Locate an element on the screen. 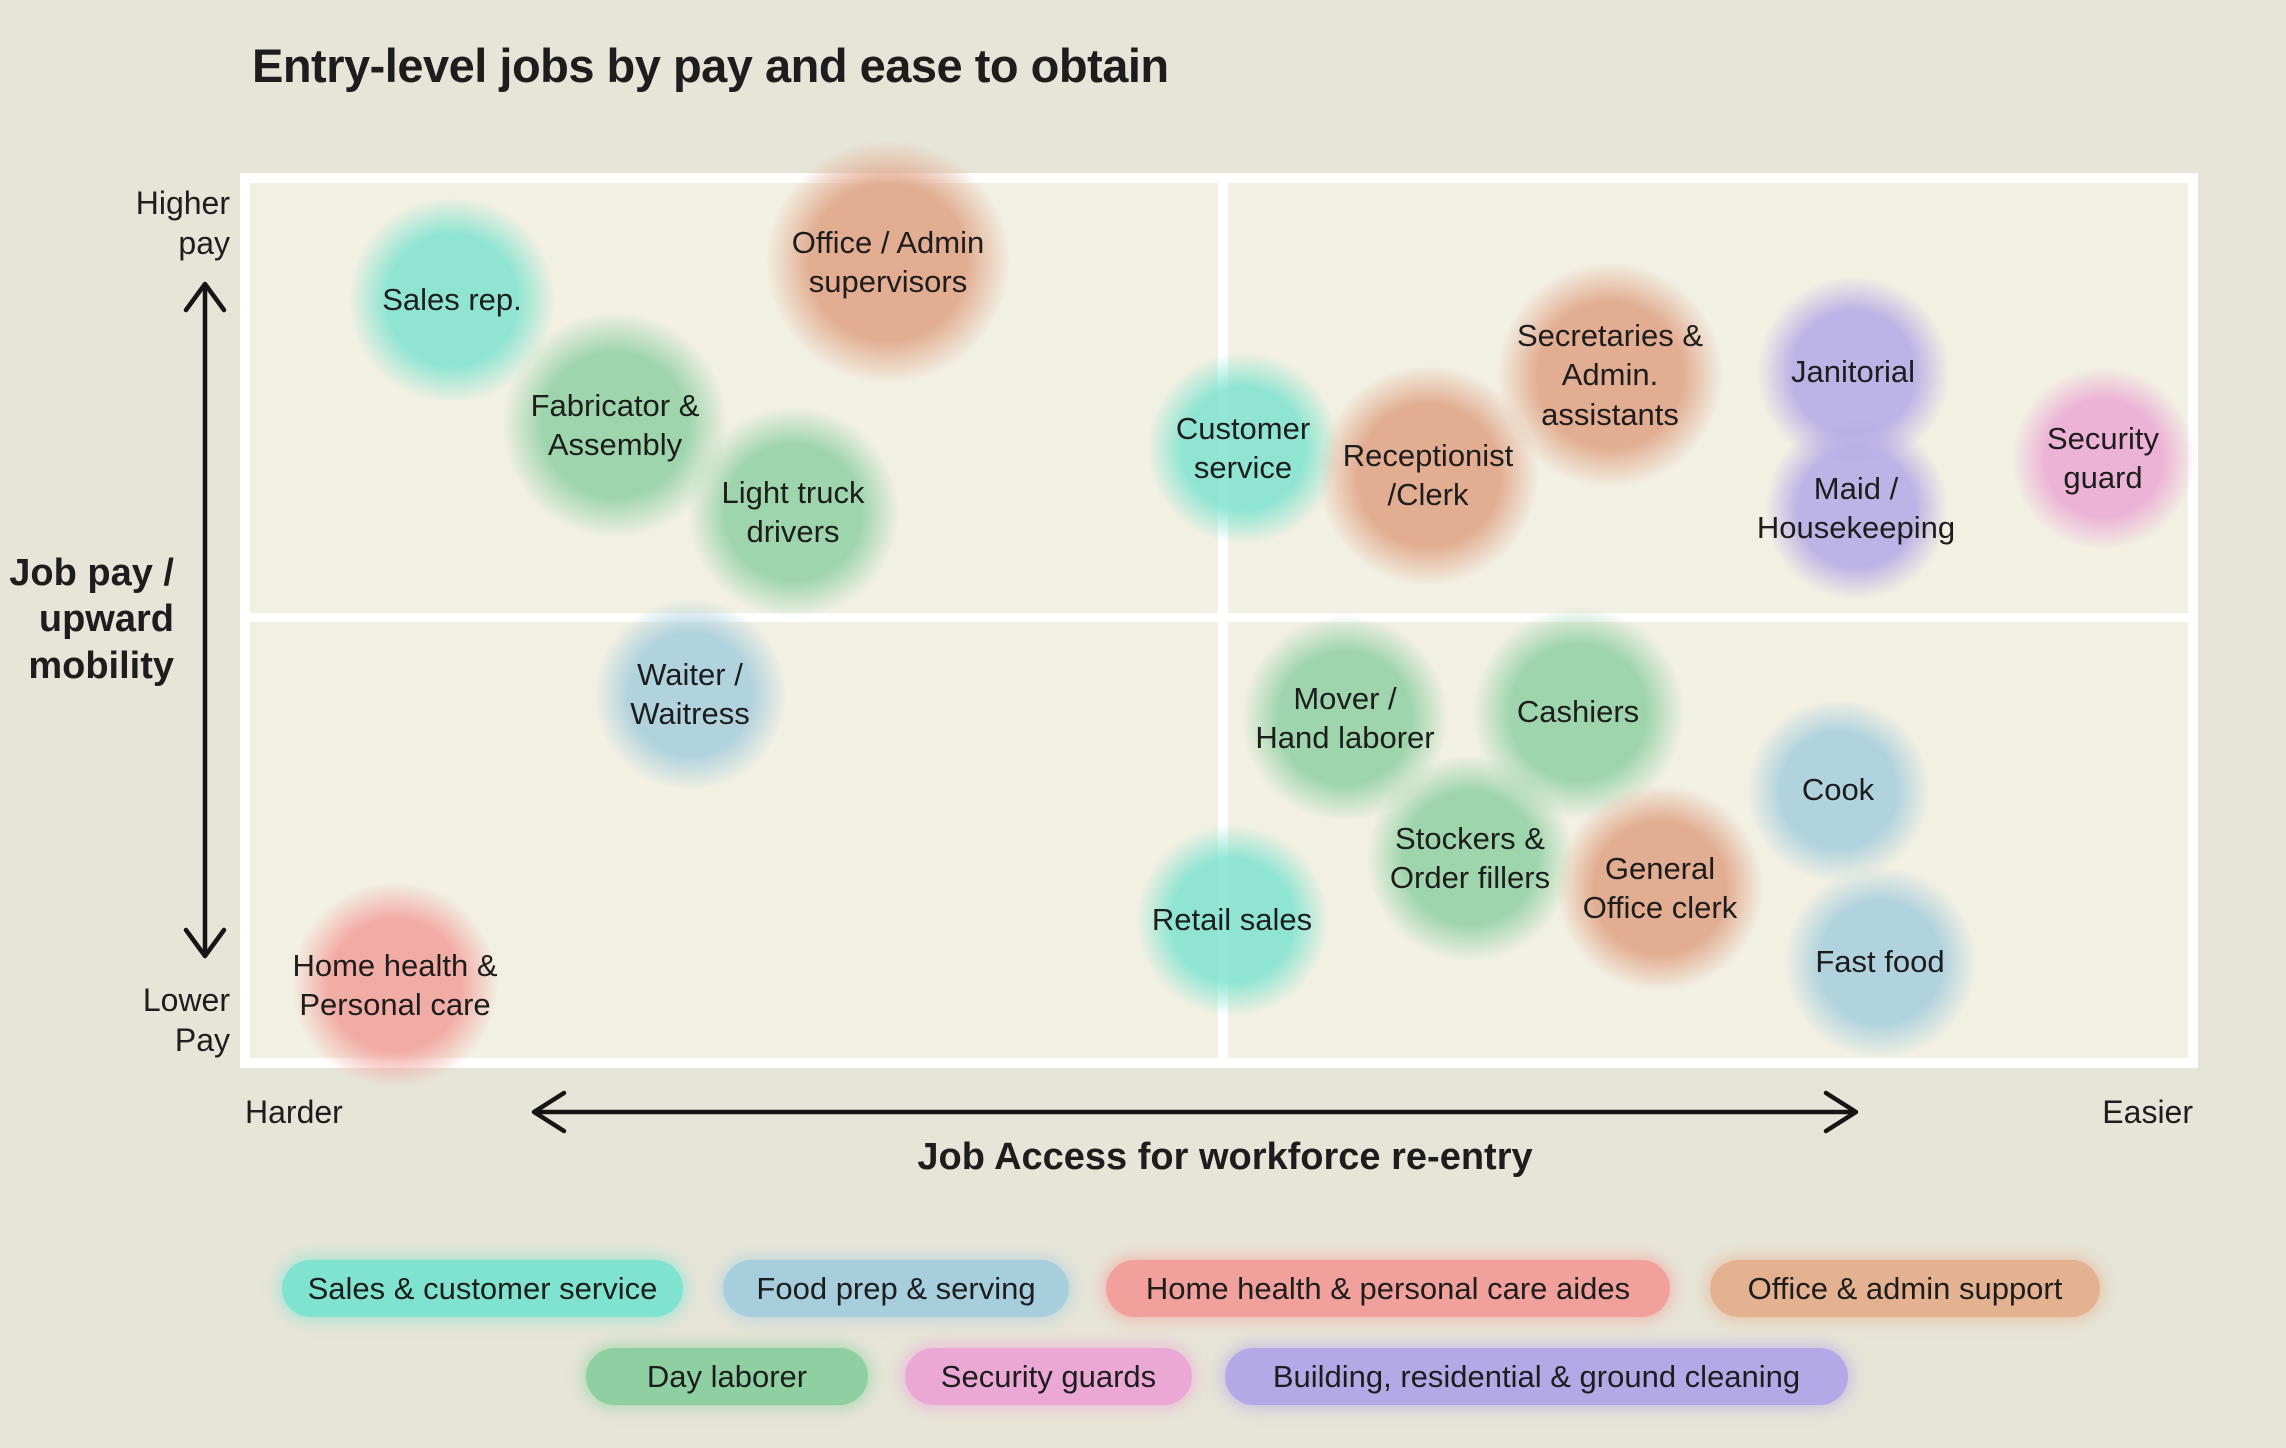  bubble-label: Home health & Personal care is located at coordinates (395, 984).